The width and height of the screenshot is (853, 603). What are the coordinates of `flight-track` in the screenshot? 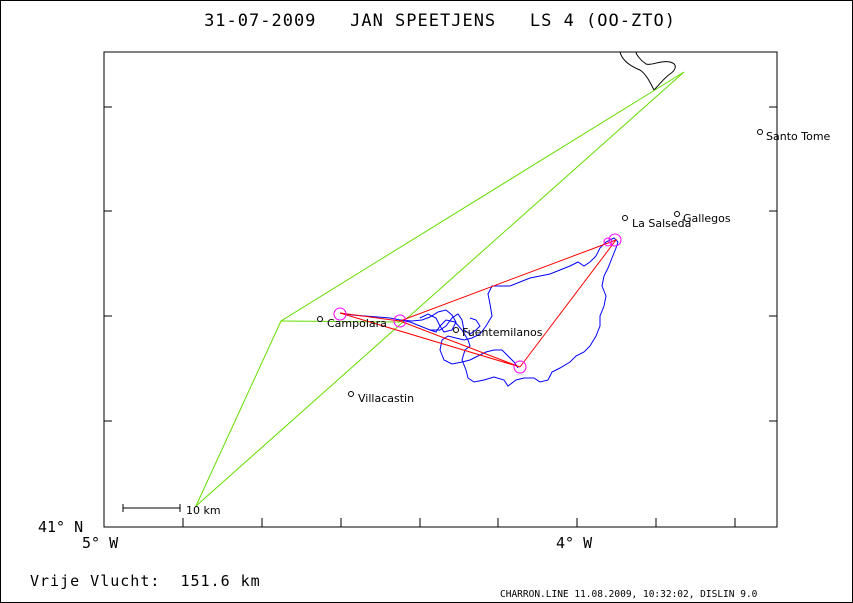 It's located at (479, 312).